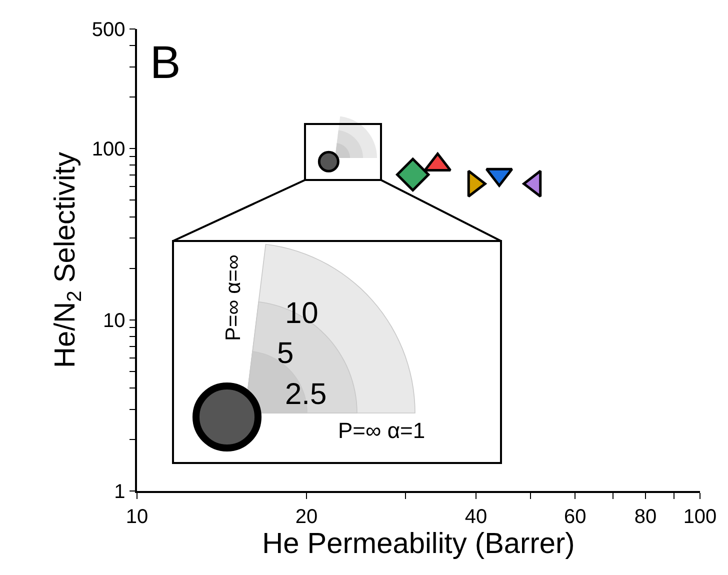 This screenshot has width=728, height=575. I want to click on x-tick-label: 100, so click(700, 517).